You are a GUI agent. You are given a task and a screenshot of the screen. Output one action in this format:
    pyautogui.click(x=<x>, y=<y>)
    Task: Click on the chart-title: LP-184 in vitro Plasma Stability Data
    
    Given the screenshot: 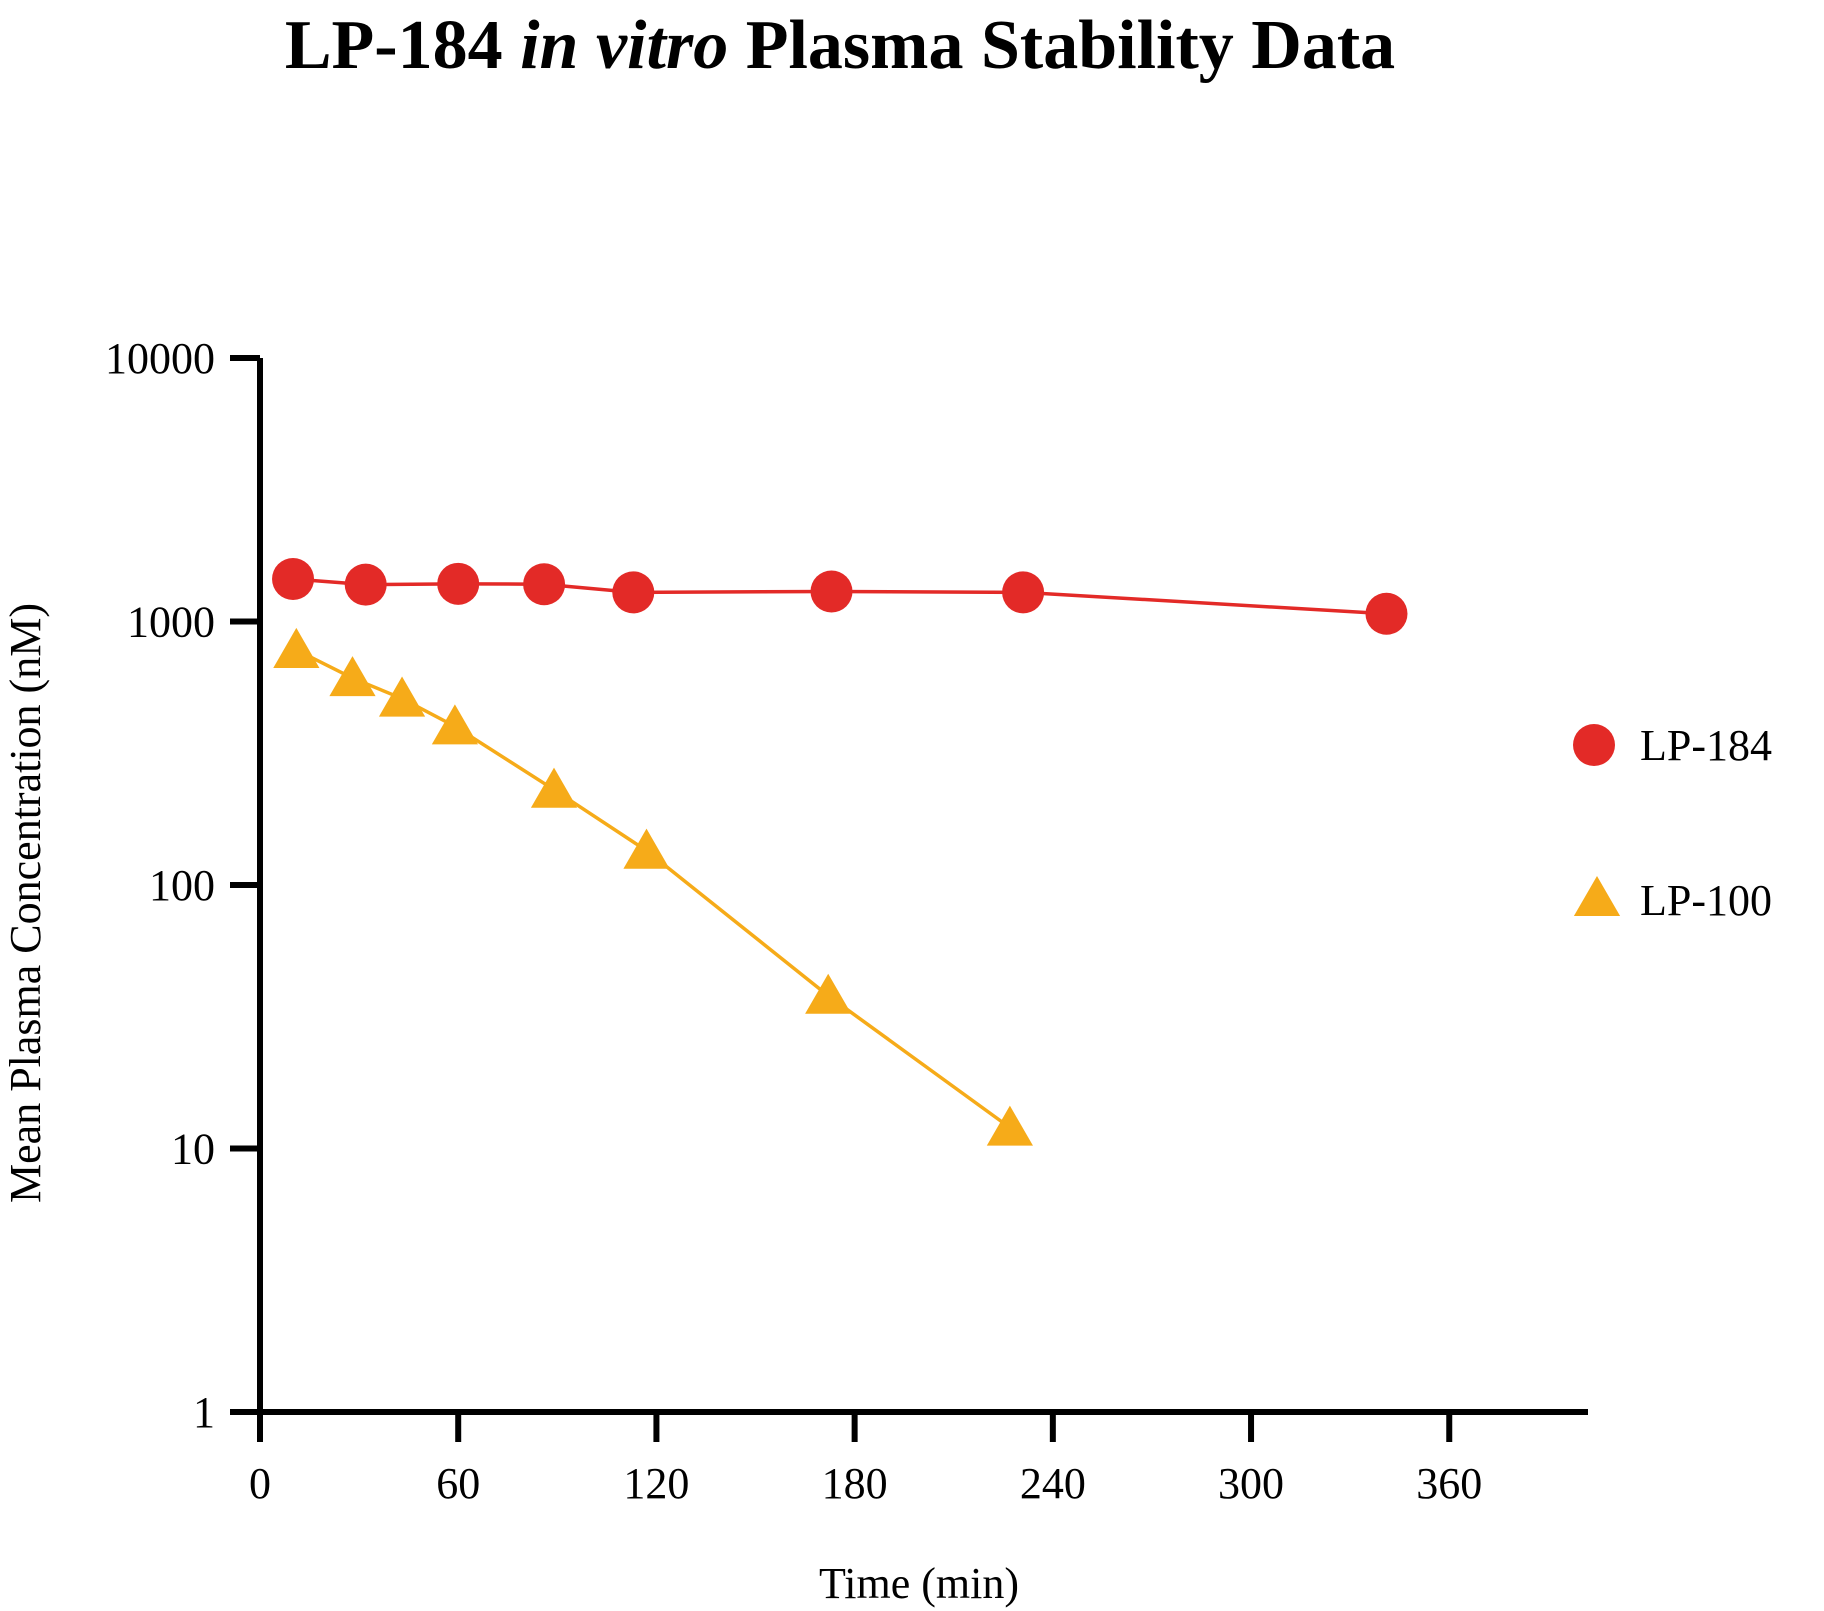 What is the action you would take?
    pyautogui.click(x=840, y=46)
    